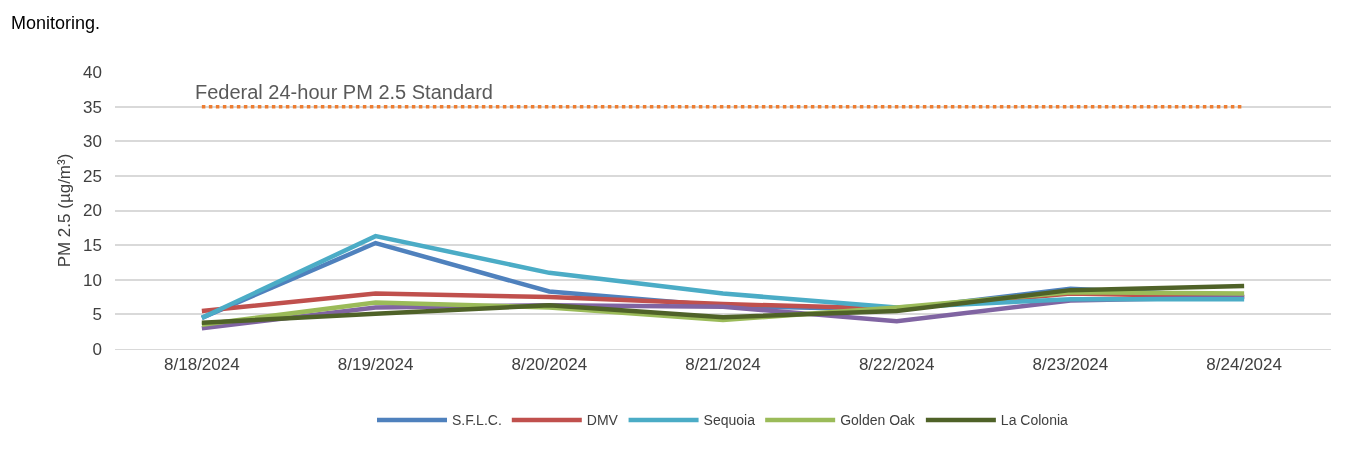 The height and width of the screenshot is (449, 1351). Describe the element at coordinates (549, 365) in the screenshot. I see `x-tick-label: 8/20/2024` at that location.